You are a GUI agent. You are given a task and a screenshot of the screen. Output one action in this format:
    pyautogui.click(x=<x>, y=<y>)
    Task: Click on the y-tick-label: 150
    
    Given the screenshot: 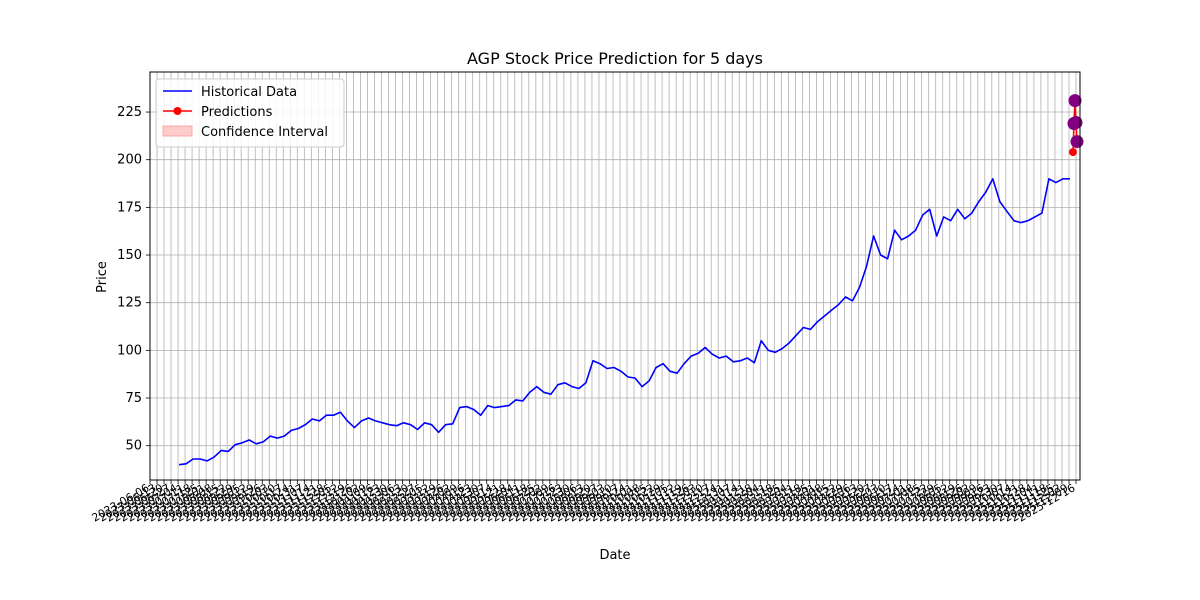 What is the action you would take?
    pyautogui.click(x=129, y=255)
    